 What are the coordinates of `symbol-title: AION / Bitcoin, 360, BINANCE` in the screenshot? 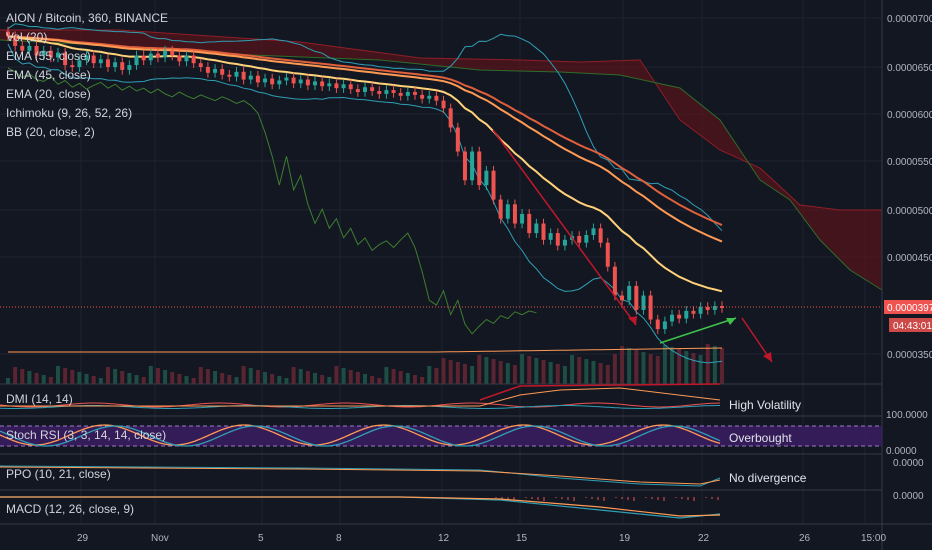 It's located at (87, 18).